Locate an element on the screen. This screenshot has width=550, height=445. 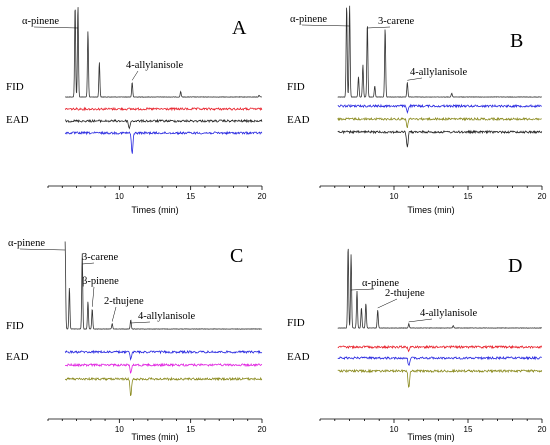
panel-letter: A is located at coordinates (239, 28).